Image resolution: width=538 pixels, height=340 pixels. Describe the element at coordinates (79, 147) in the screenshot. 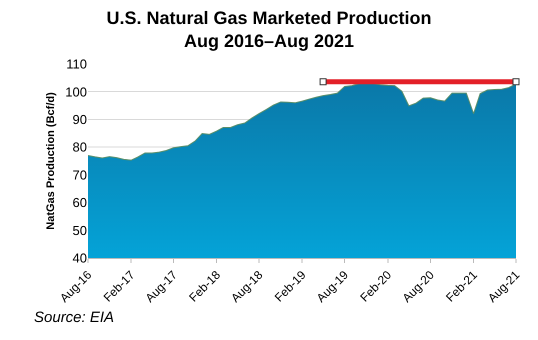

I see `y-tick-label: 80` at that location.